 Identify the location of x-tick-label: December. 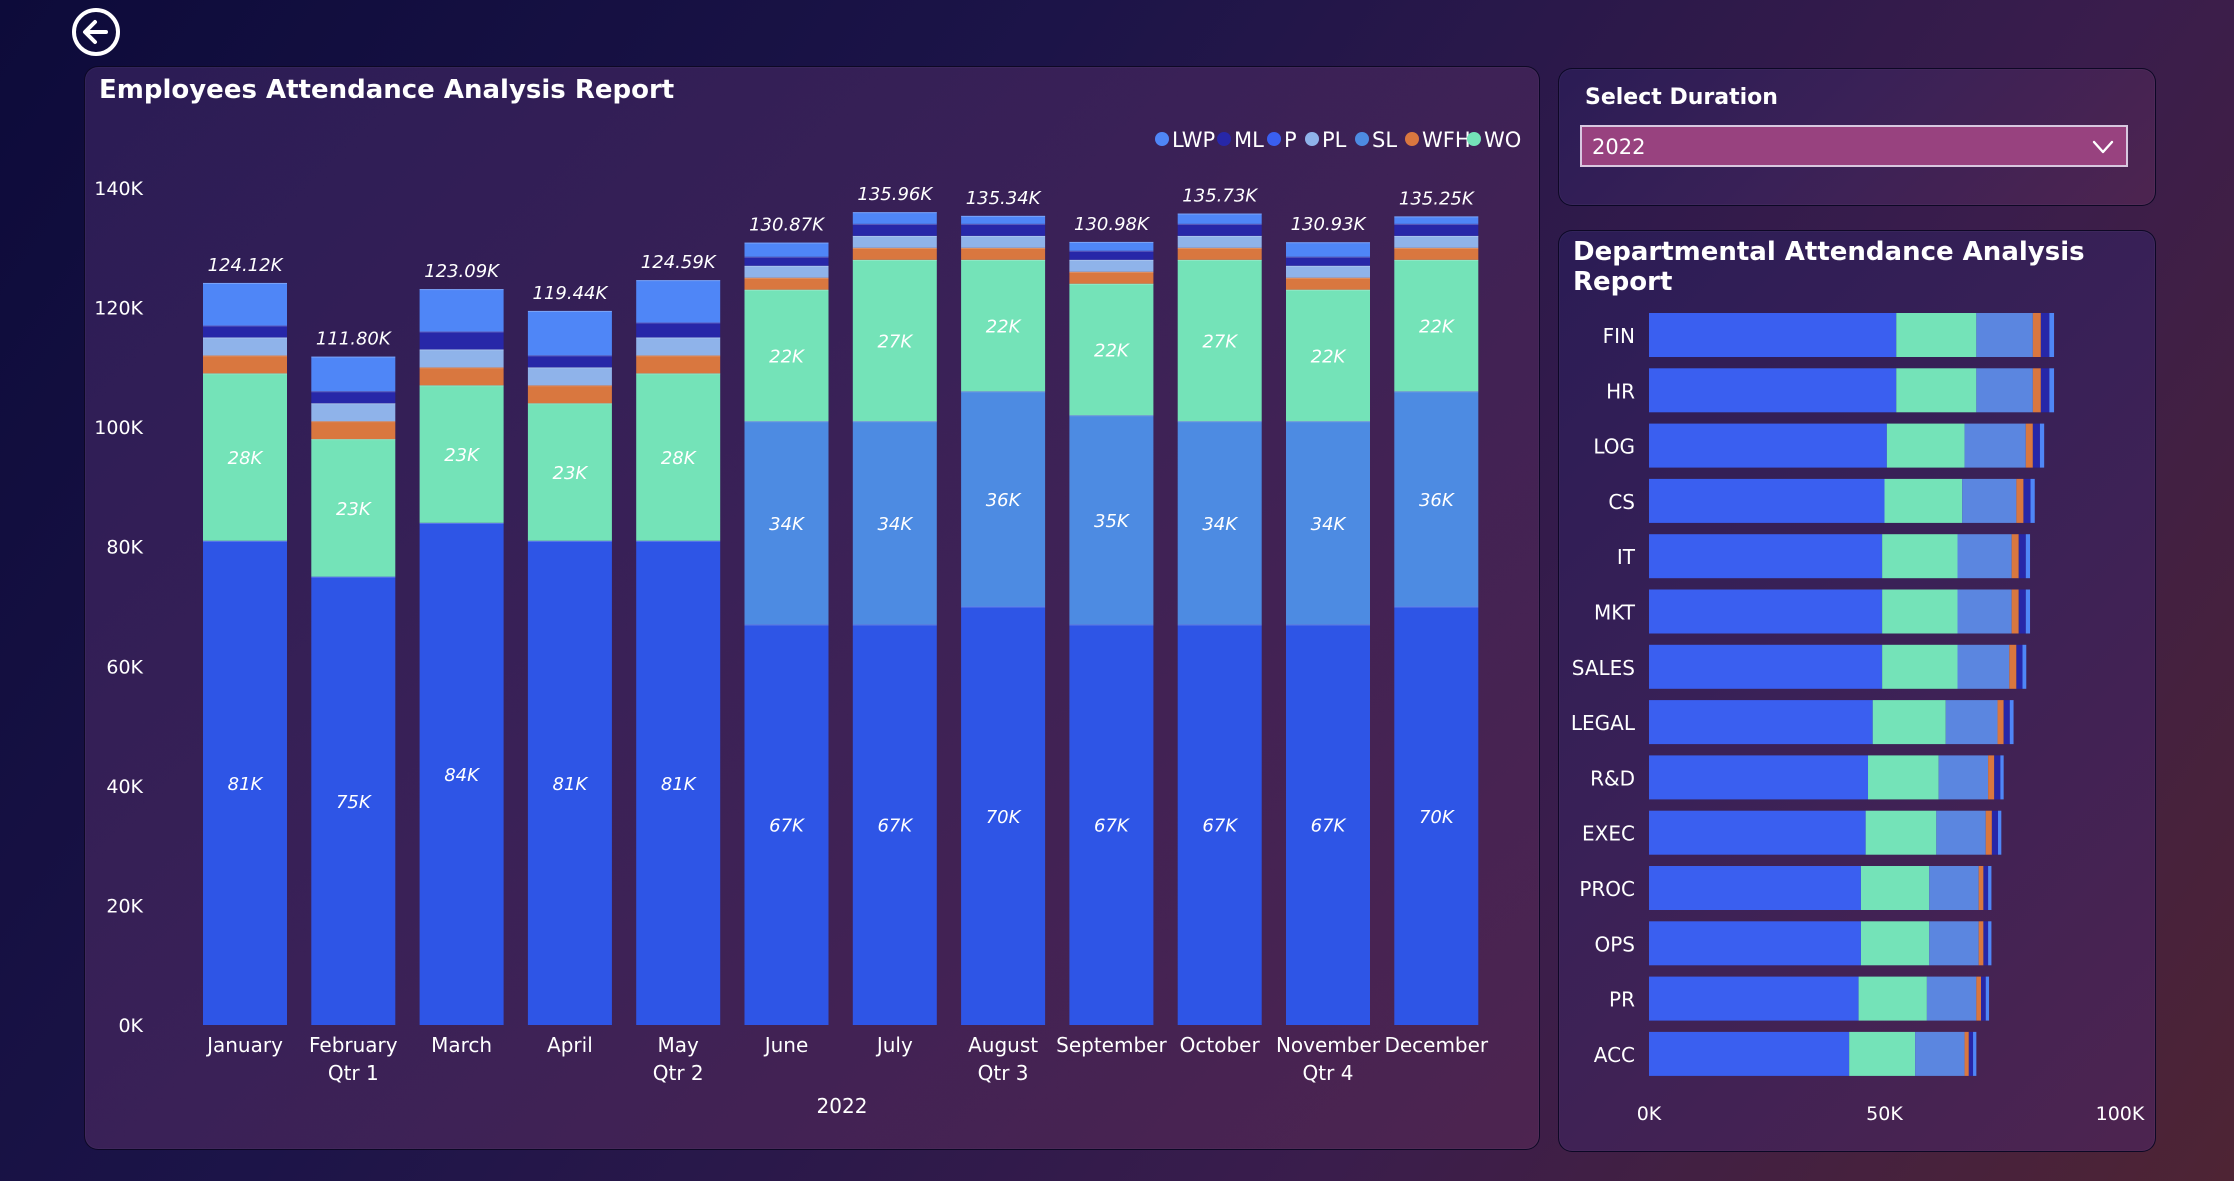
(1436, 1045).